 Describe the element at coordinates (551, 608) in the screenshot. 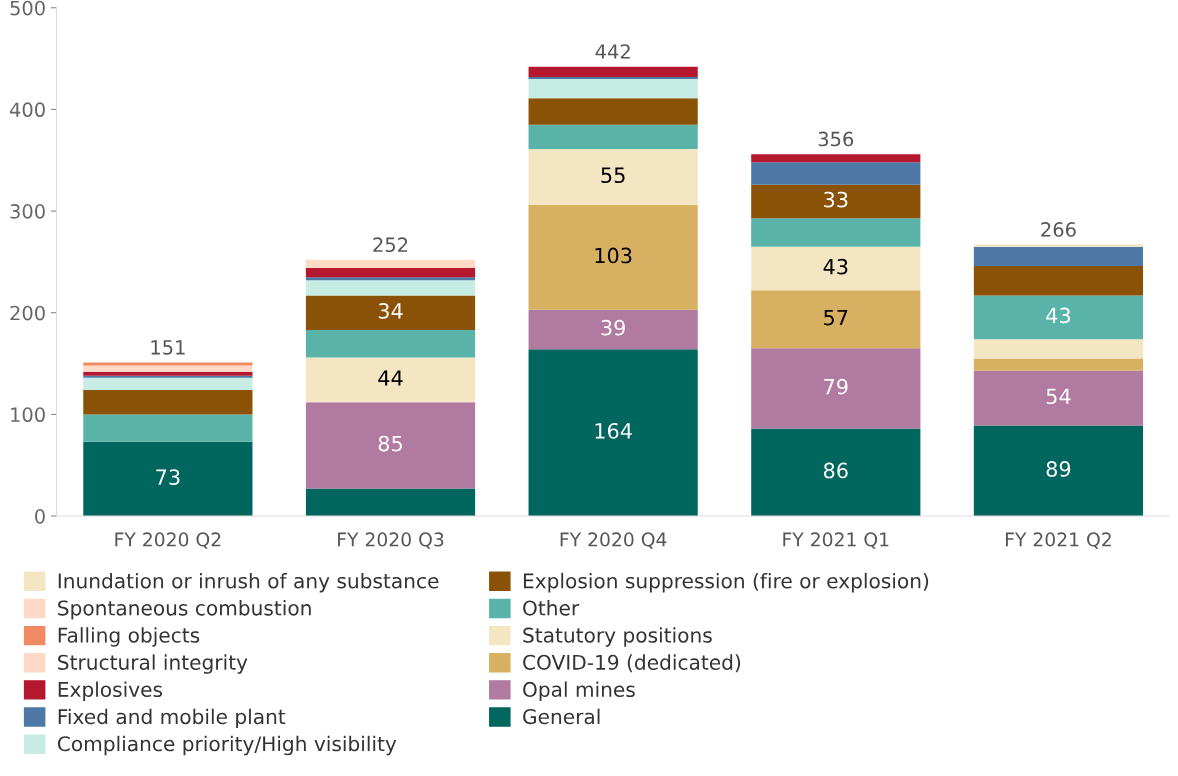

I see `legend-label: Other` at that location.